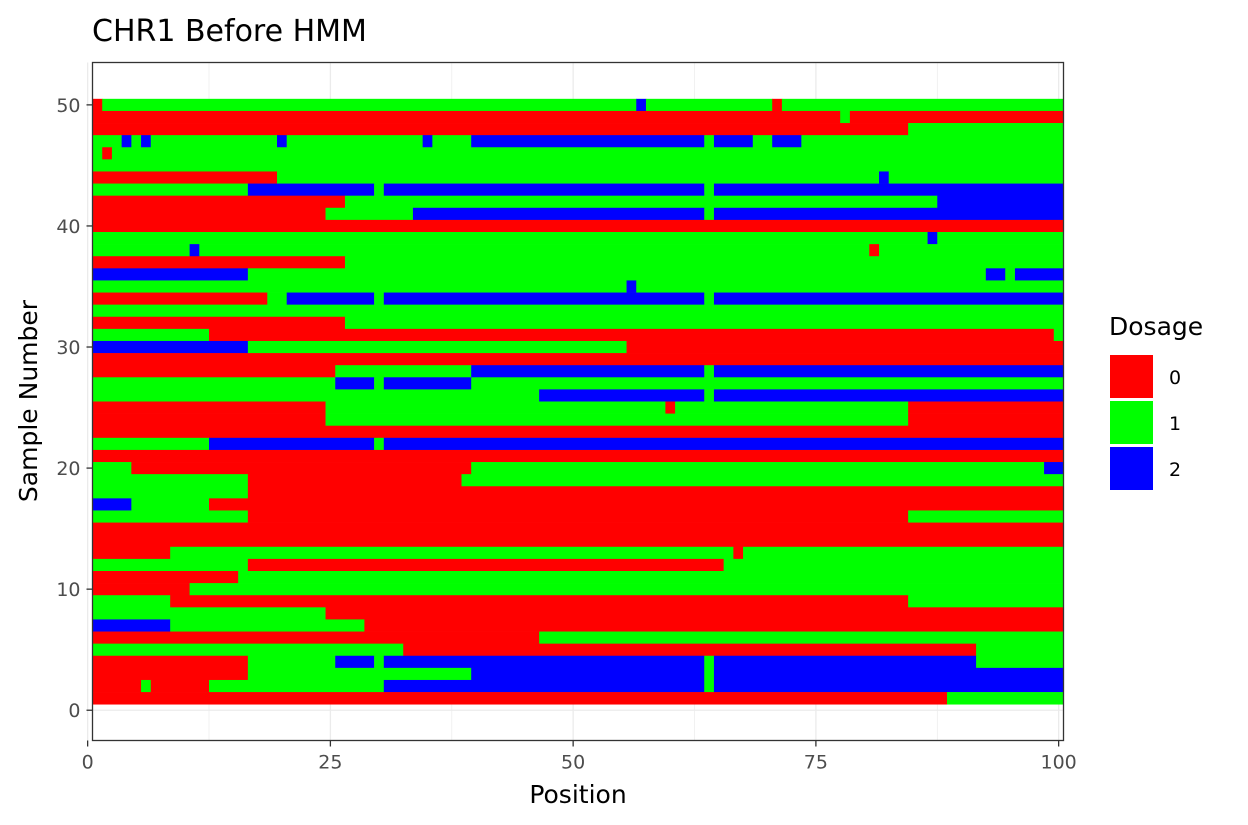  I want to click on y-tick-label: 50, so click(68, 106).